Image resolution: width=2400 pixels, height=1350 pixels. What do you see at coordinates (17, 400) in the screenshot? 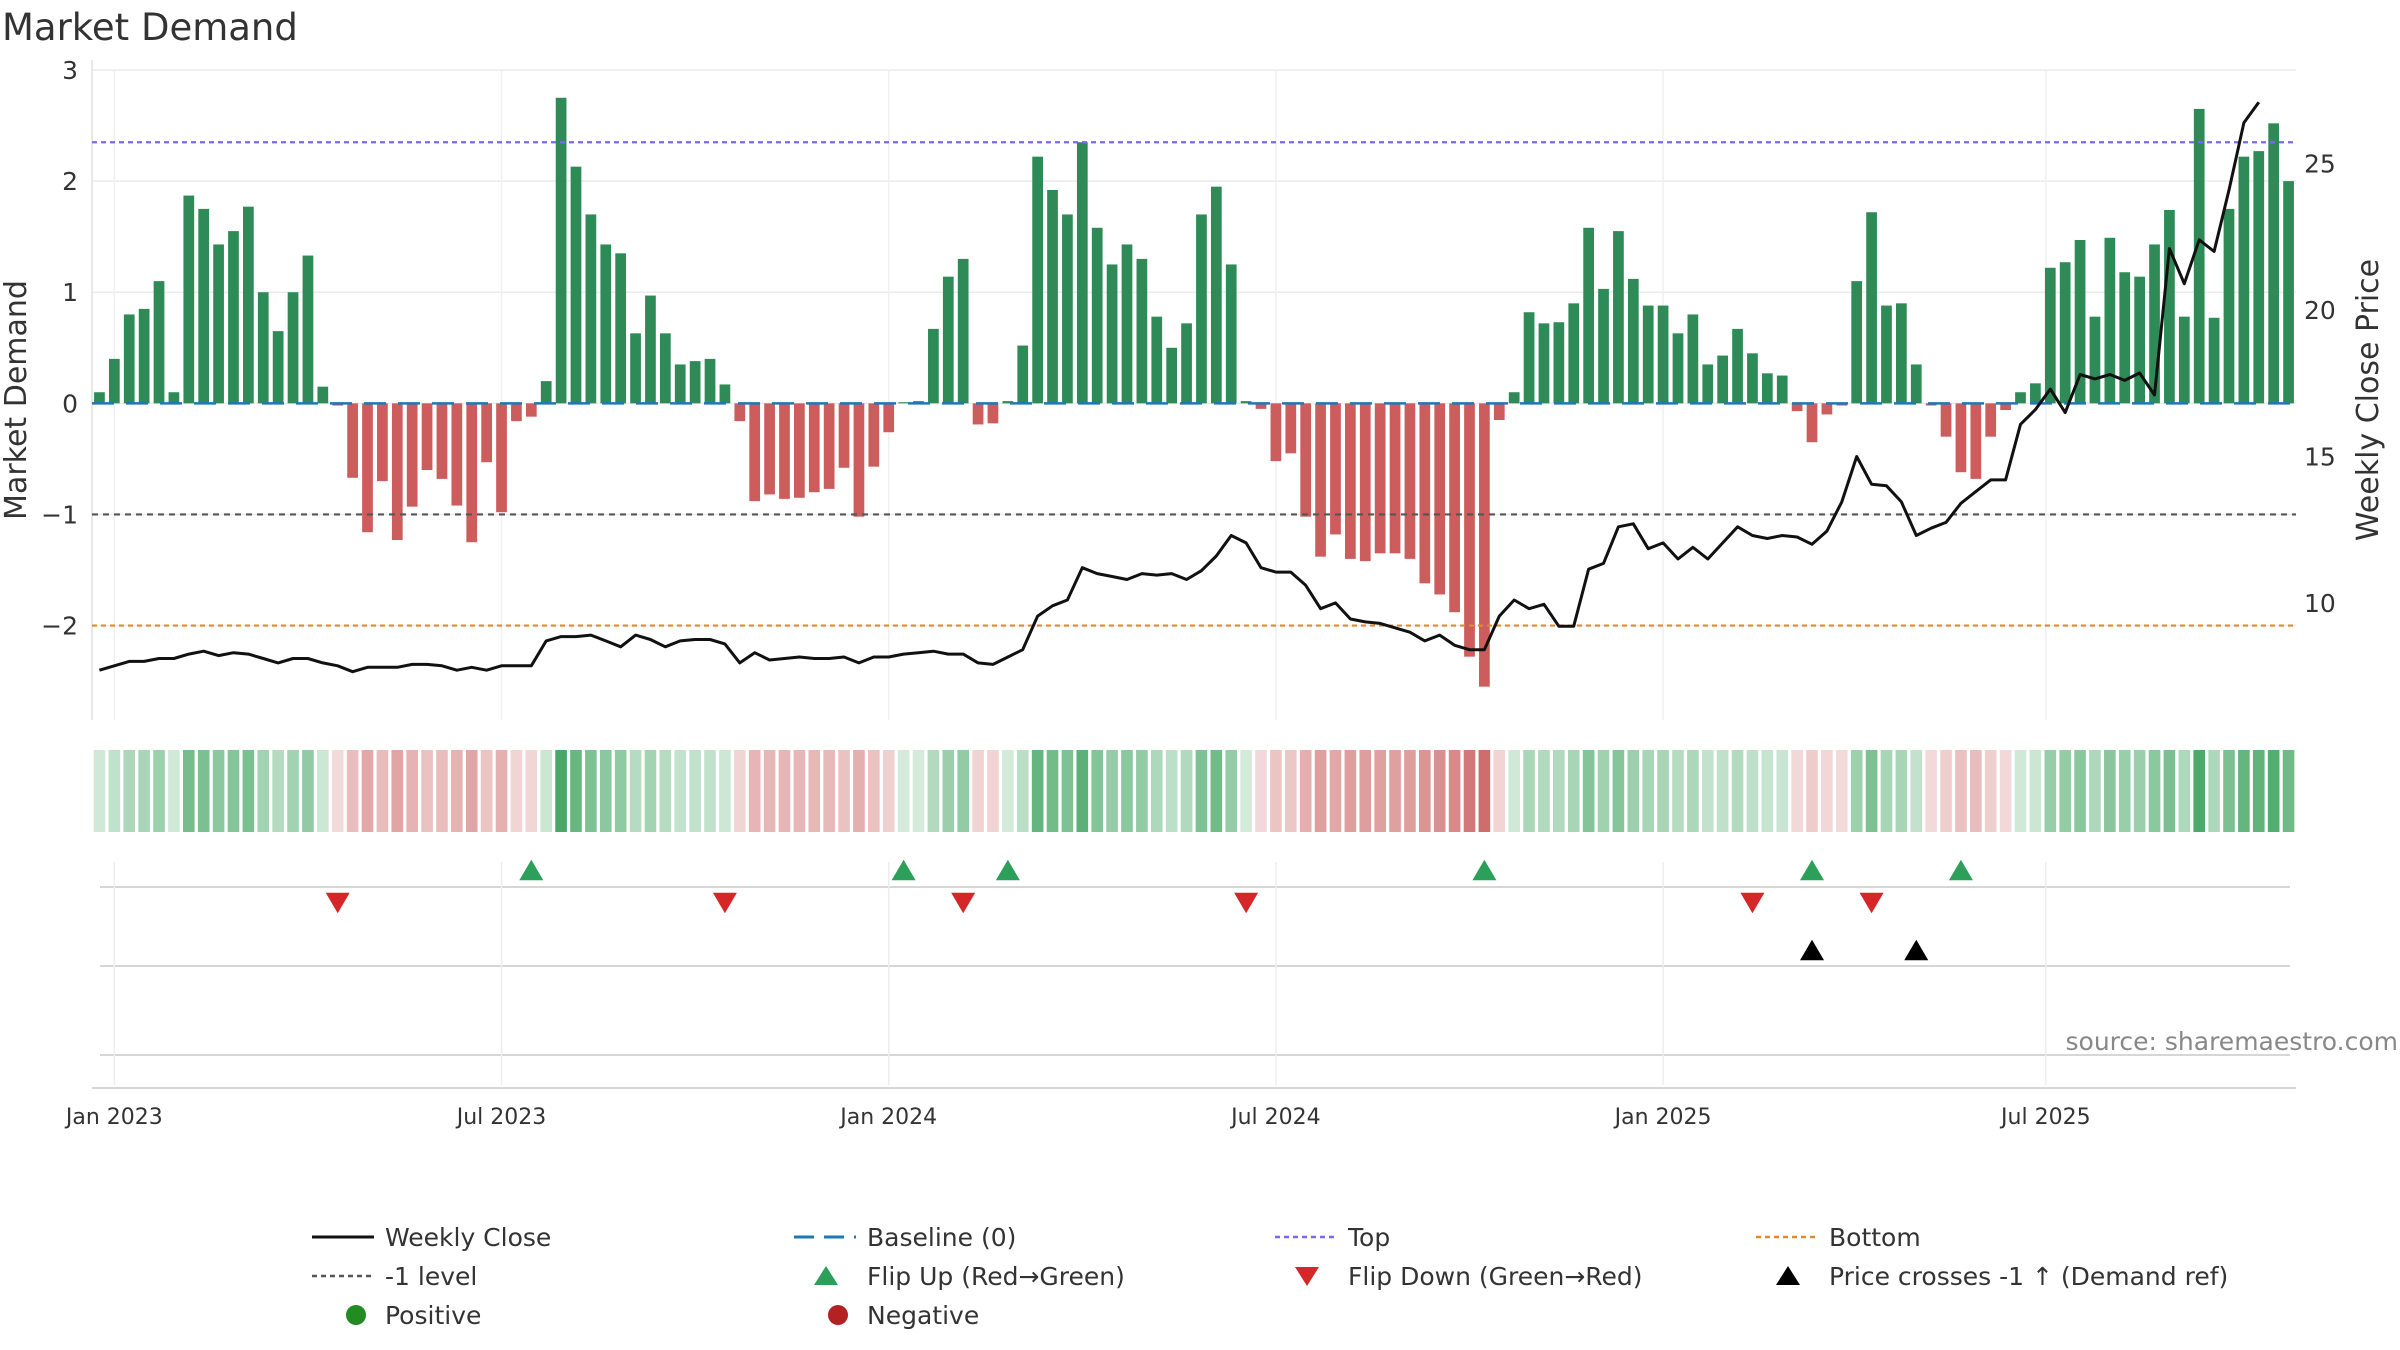
I see `y-axis-title-left: Market Demand` at bounding box center [17, 400].